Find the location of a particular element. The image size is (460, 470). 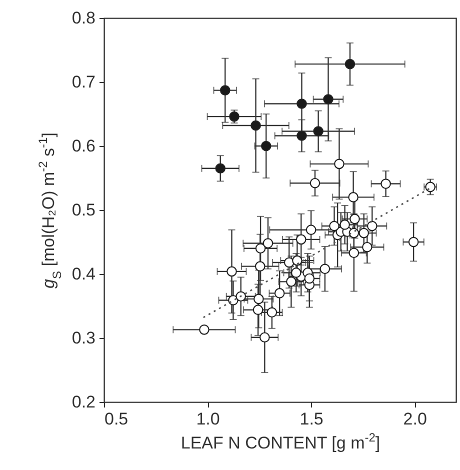

y-tick-label: 0.7 is located at coordinates (84, 82).